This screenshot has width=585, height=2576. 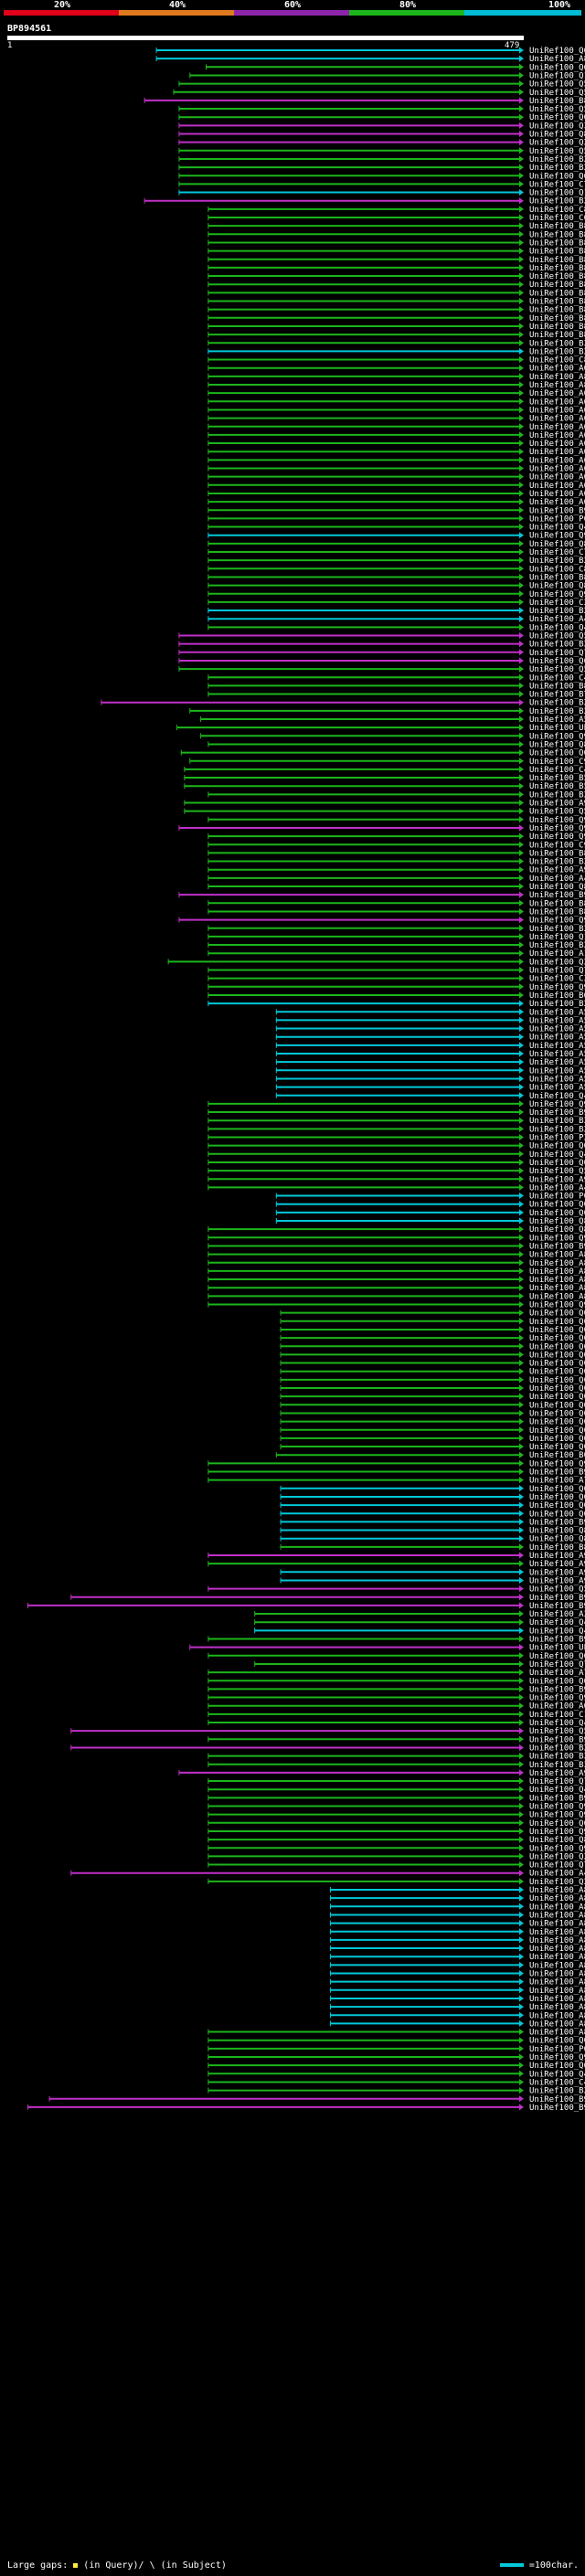 What do you see at coordinates (557, 1263) in the screenshot?
I see `hit-label: UniRef100_A8W729` at bounding box center [557, 1263].